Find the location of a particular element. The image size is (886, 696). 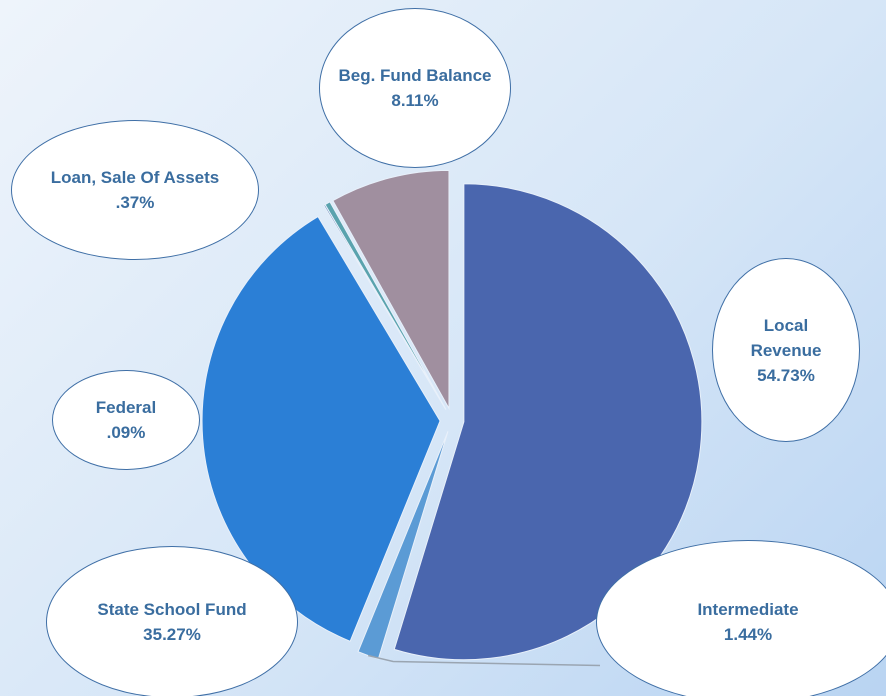

category-label: State School Fund is located at coordinates (172, 609).